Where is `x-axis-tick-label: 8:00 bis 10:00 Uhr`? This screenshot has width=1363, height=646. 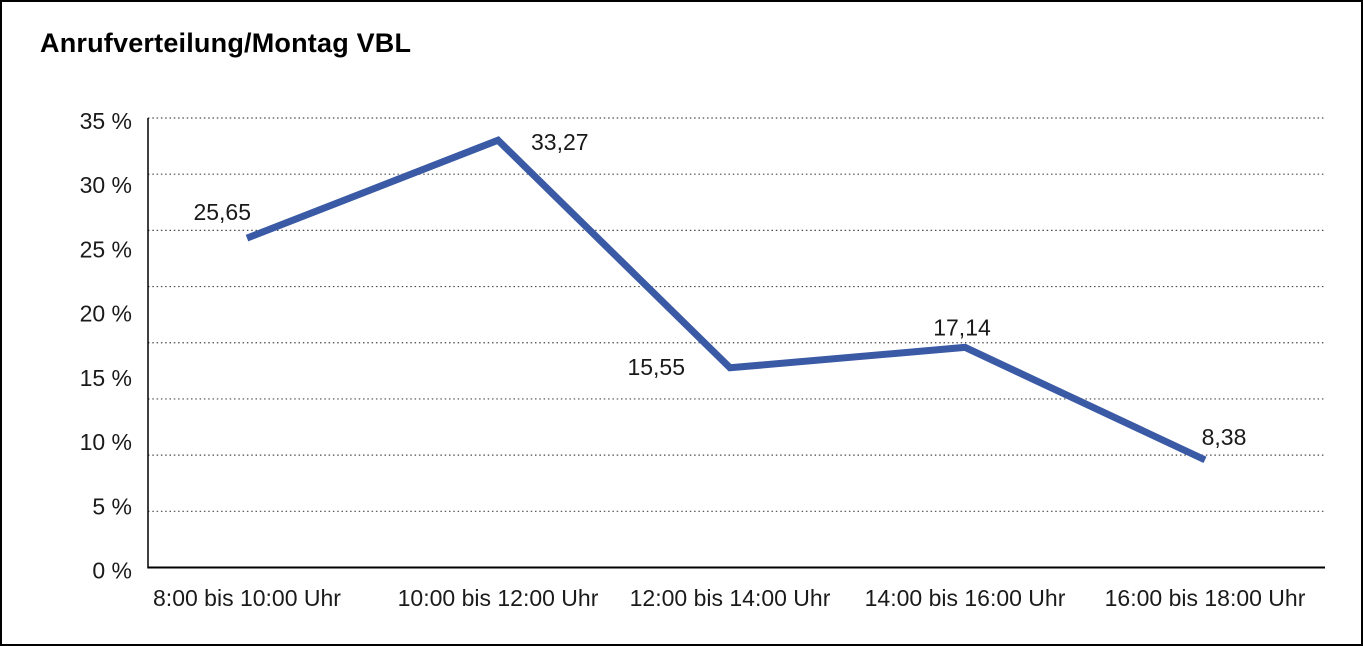
x-axis-tick-label: 8:00 bis 10:00 Uhr is located at coordinates (247, 598).